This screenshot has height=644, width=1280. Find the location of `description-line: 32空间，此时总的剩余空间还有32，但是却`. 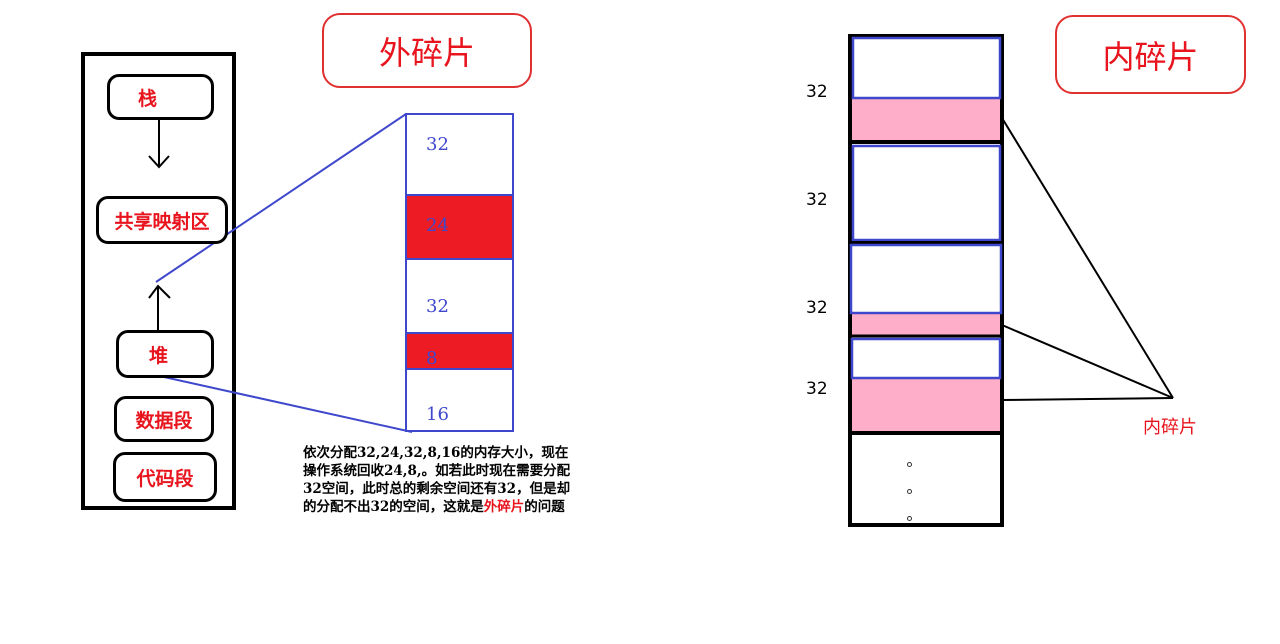

description-line: 32空间，此时总的剩余空间还有32，但是却 is located at coordinates (437, 489).